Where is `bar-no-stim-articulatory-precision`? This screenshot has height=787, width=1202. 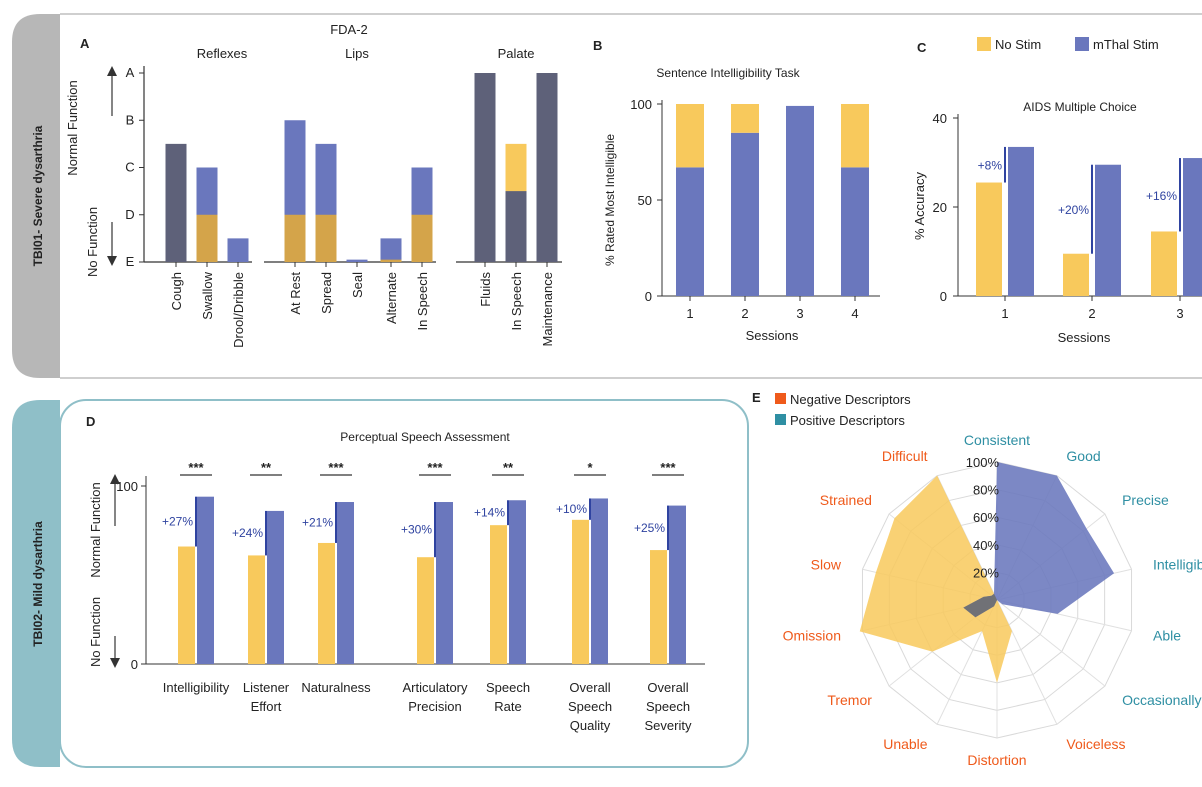 bar-no-stim-articulatory-precision is located at coordinates (425, 610).